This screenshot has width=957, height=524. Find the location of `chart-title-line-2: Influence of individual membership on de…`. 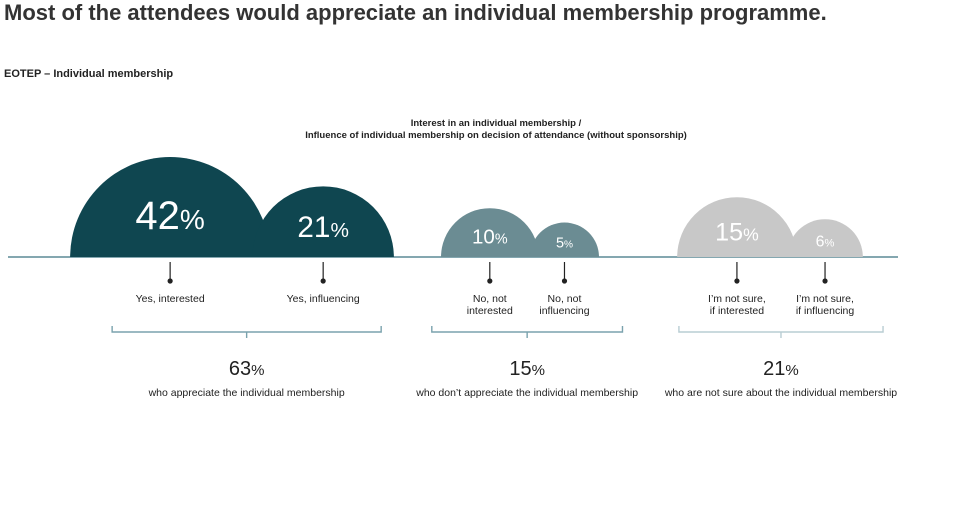

chart-title-line-2: Influence of individual membership on de… is located at coordinates (496, 135).